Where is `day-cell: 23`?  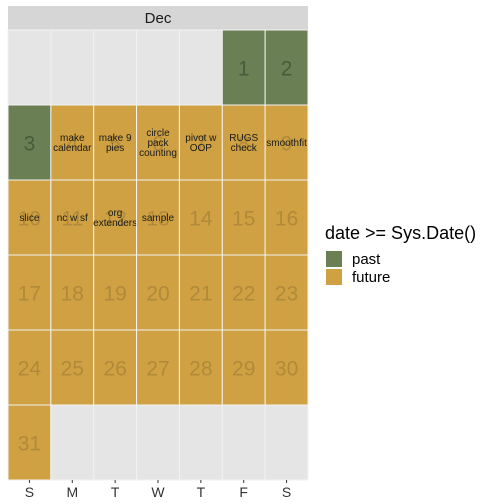
day-cell: 23 is located at coordinates (286, 292).